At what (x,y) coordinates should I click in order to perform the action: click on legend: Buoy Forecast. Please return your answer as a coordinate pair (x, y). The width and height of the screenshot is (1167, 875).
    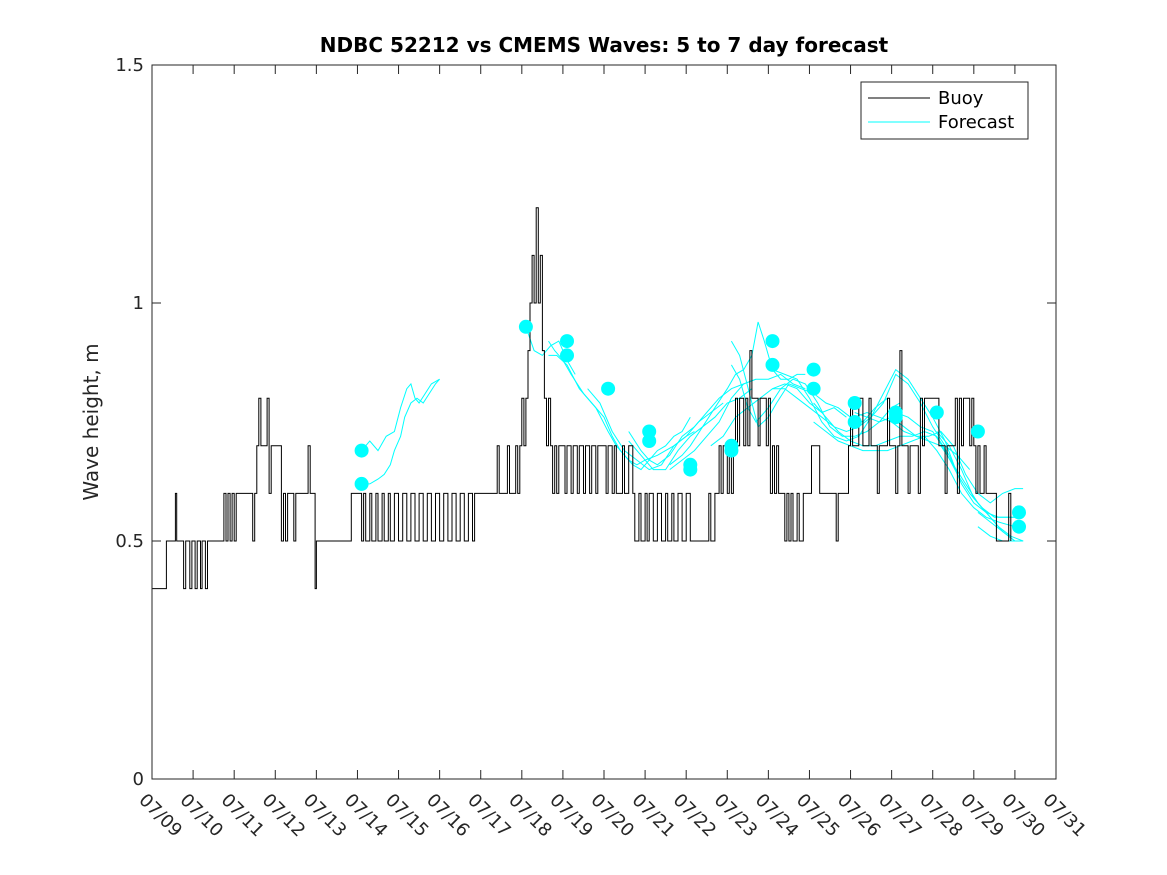
    Looking at the image, I should click on (944, 110).